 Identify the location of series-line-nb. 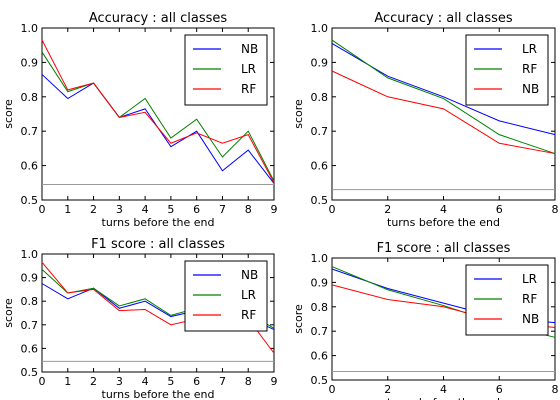
(443, 112).